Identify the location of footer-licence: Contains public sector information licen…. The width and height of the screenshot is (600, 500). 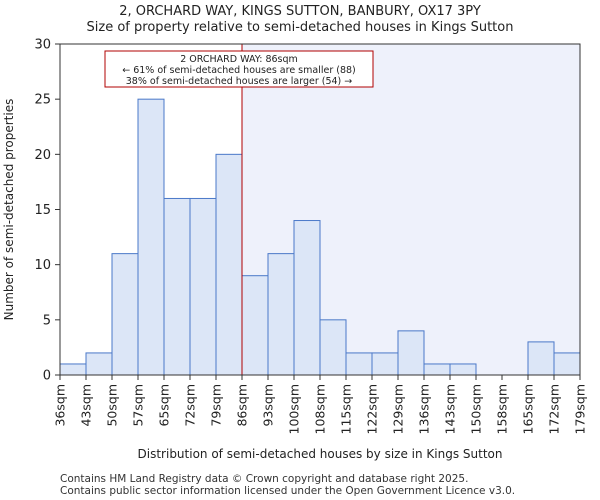
(288, 491).